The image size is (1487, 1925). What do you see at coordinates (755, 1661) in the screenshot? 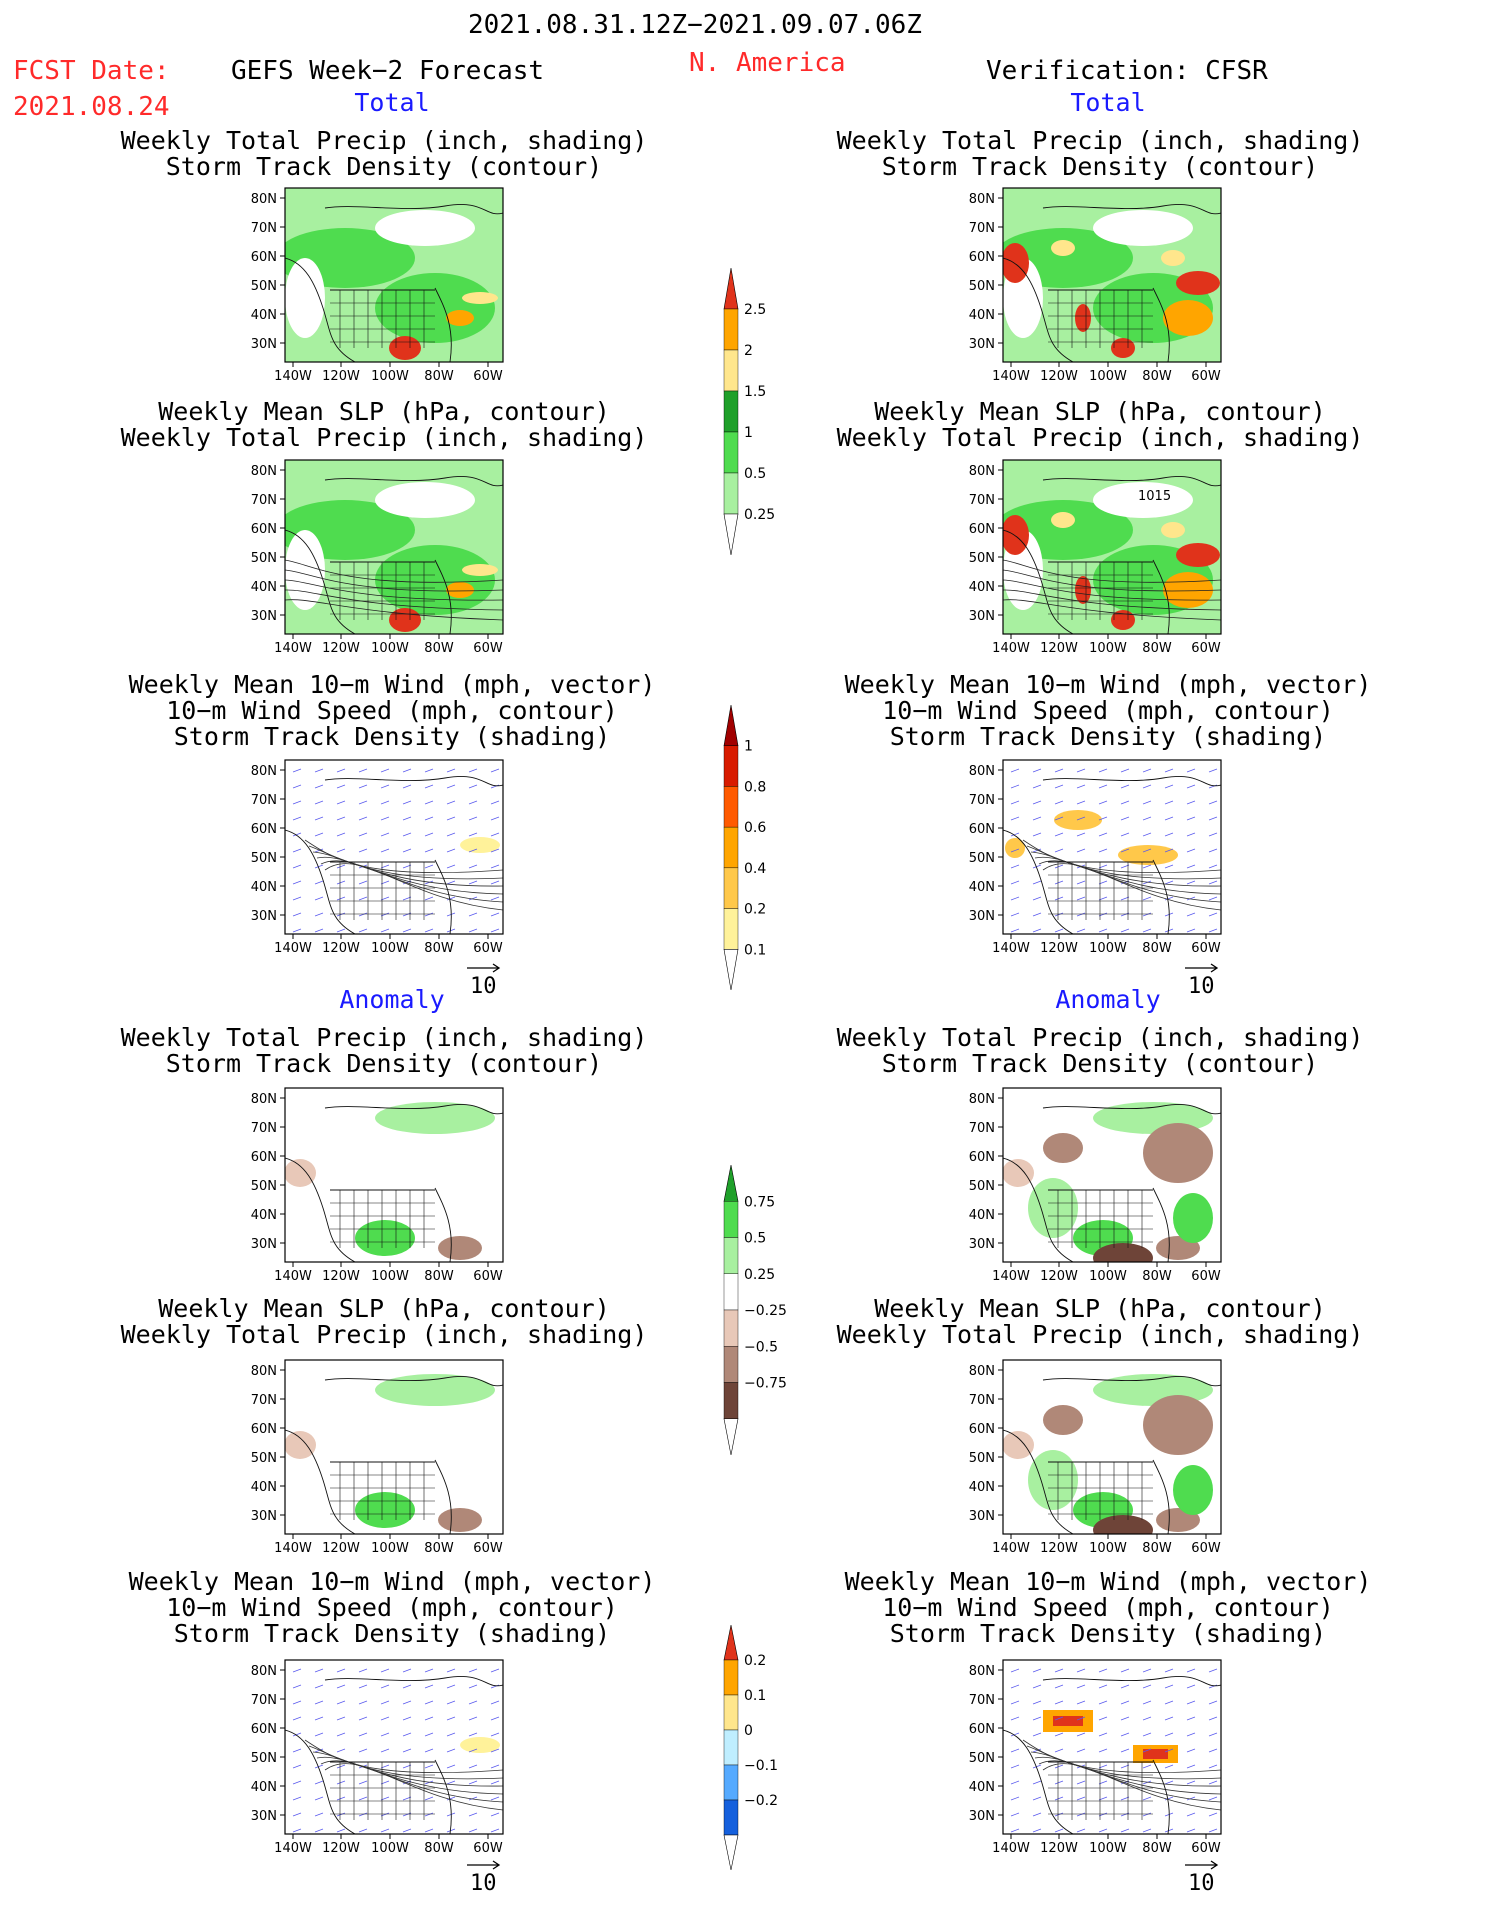
I see `colorbar-label: 0.2` at bounding box center [755, 1661].